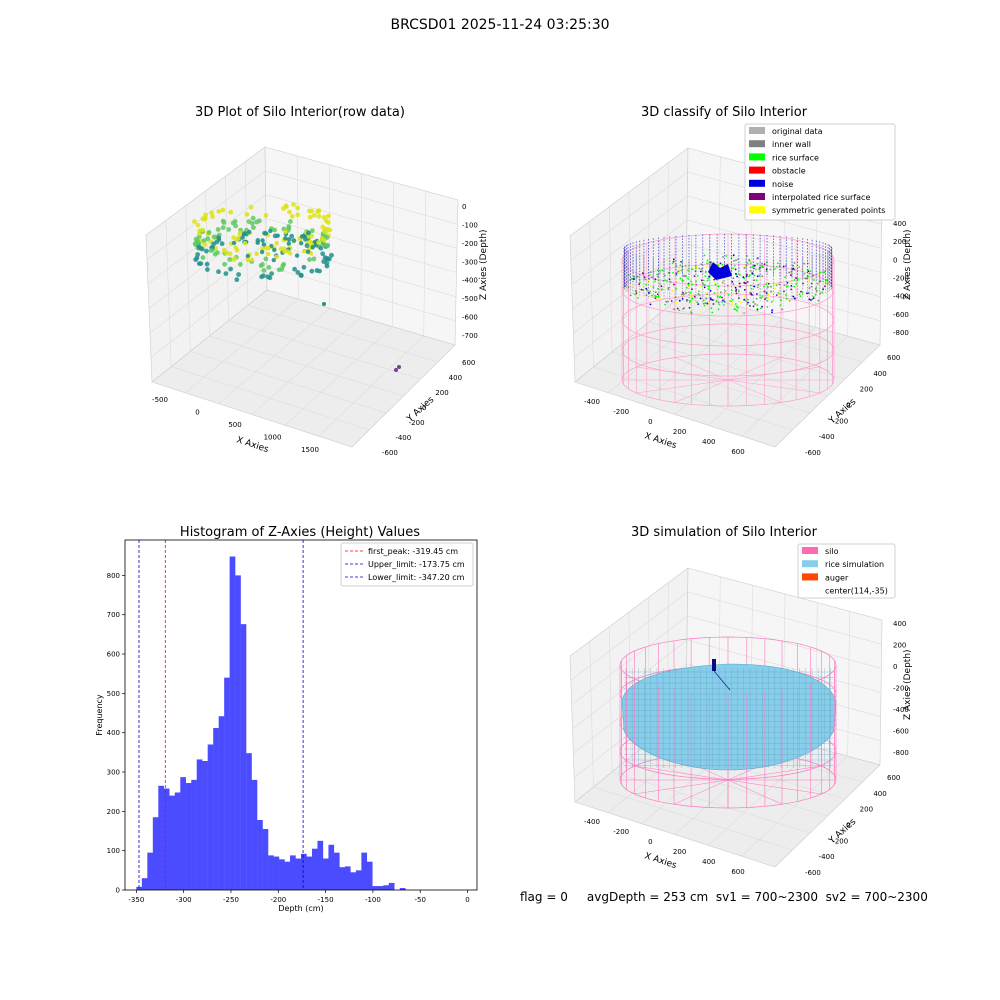 This screenshot has height=1000, width=1000. Describe the element at coordinates (278, 900) in the screenshot. I see `x-tick-label: -200` at that location.